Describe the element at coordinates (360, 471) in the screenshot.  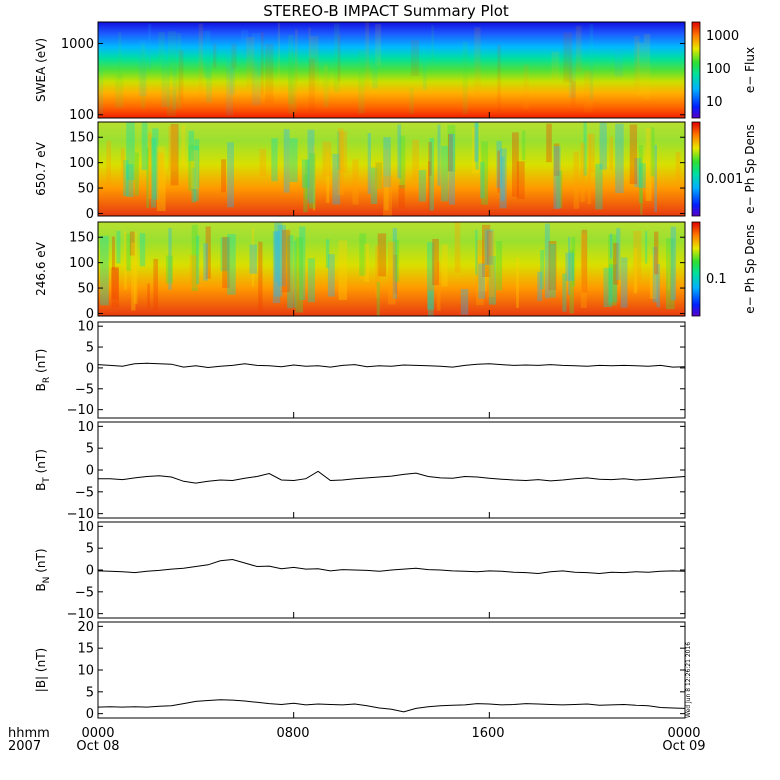
I see `panel-5: −10 −5 0 5 10 BT (nT)` at that location.